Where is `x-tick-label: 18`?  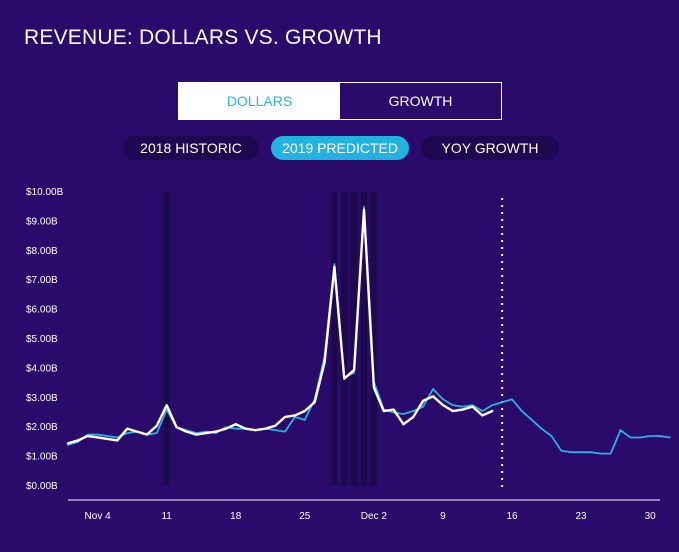
x-tick-label: 18 is located at coordinates (236, 516).